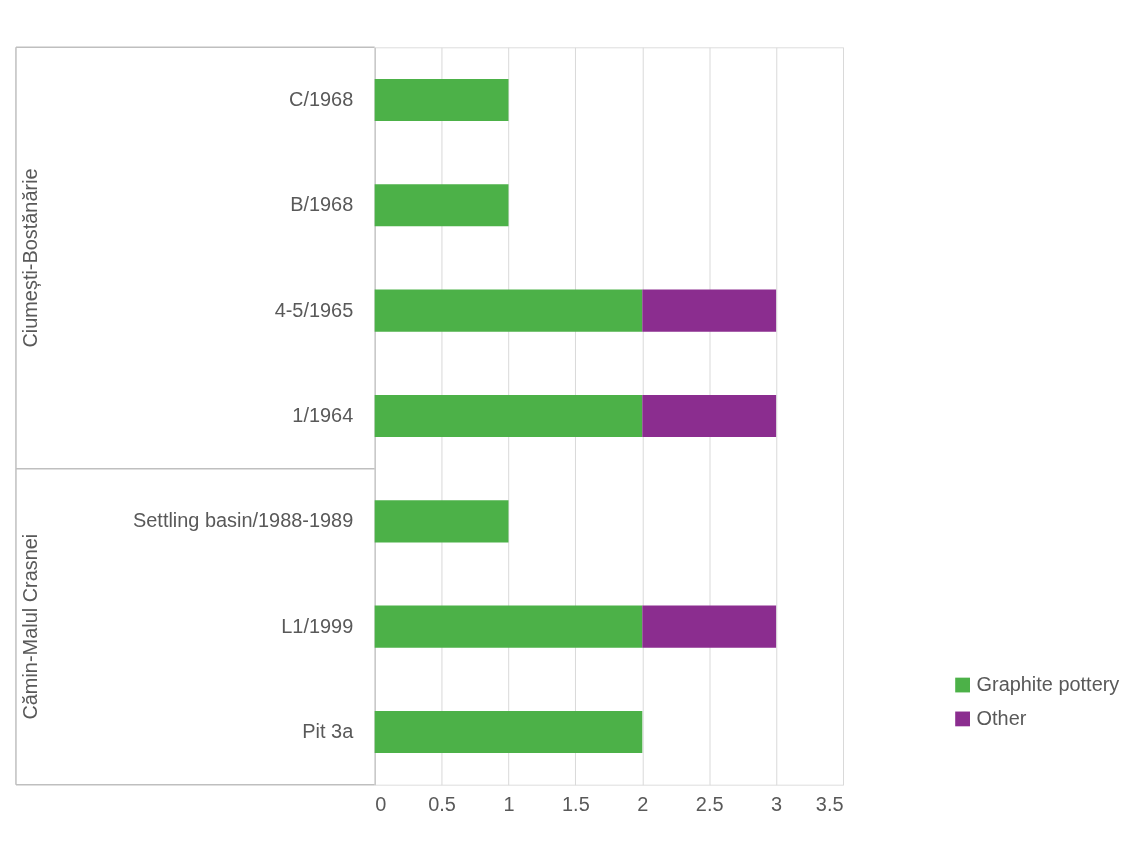 This screenshot has width=1130, height=847. What do you see at coordinates (328, 730) in the screenshot?
I see `y-tick-label: Pit 3a` at bounding box center [328, 730].